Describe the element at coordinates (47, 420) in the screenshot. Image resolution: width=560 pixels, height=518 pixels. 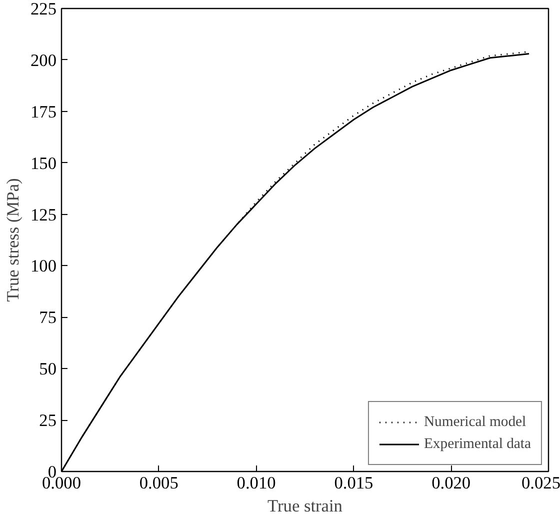
I see `y-tick-label: 25` at that location.